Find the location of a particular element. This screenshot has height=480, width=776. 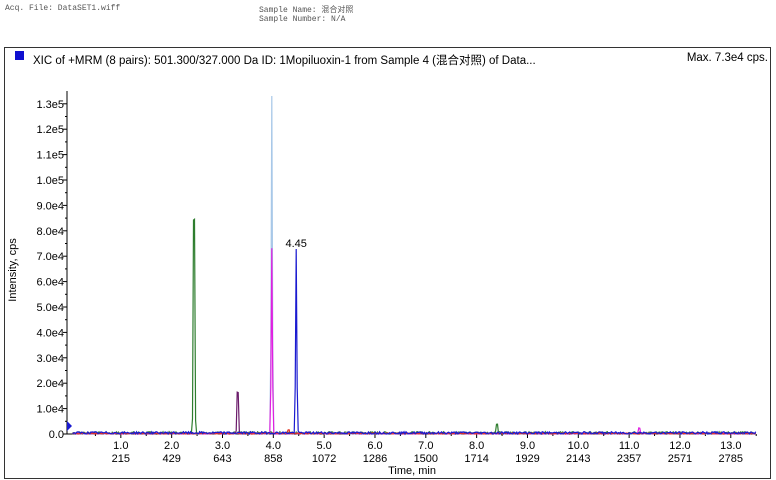

threshold-marker is located at coordinates (69, 426).